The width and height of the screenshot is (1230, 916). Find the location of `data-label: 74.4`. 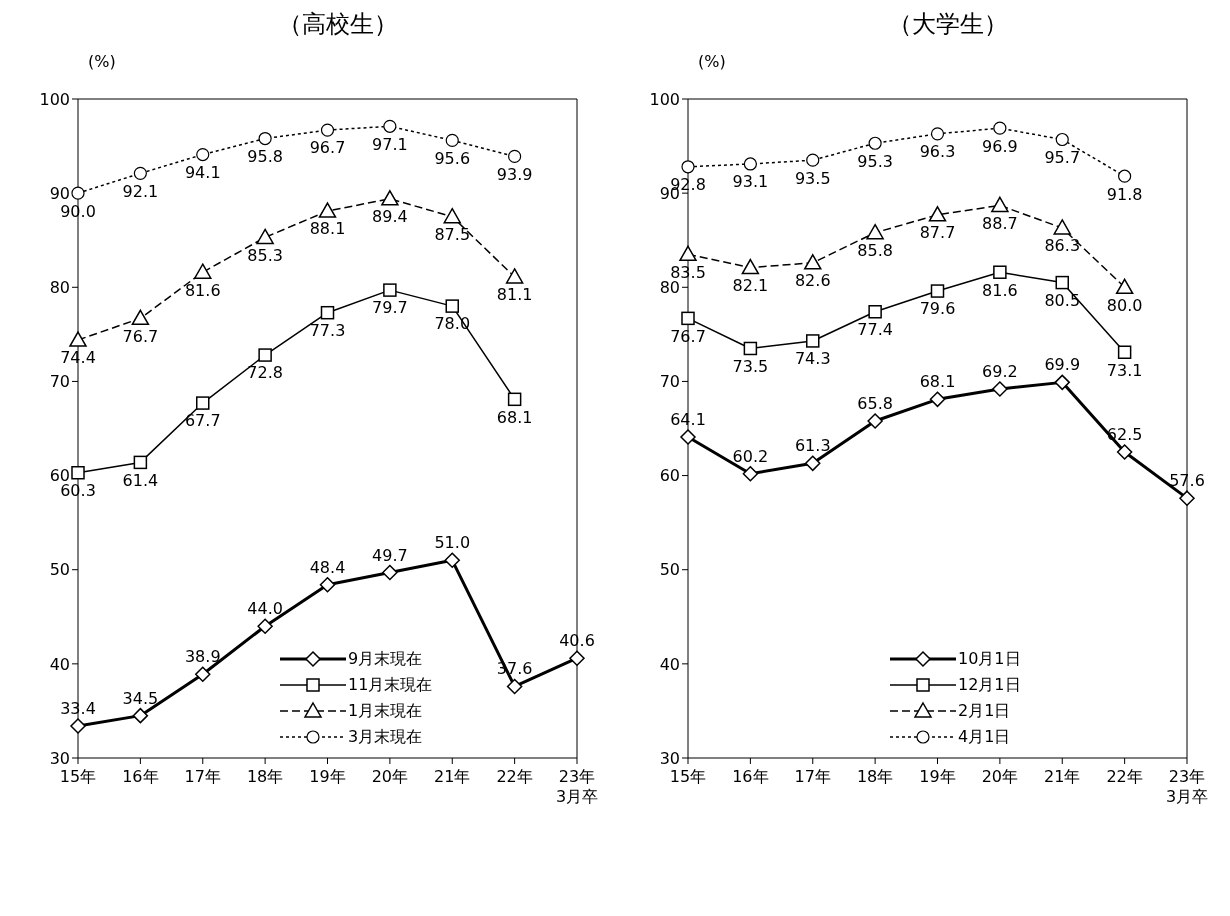

data-label: 74.4 is located at coordinates (78, 358).